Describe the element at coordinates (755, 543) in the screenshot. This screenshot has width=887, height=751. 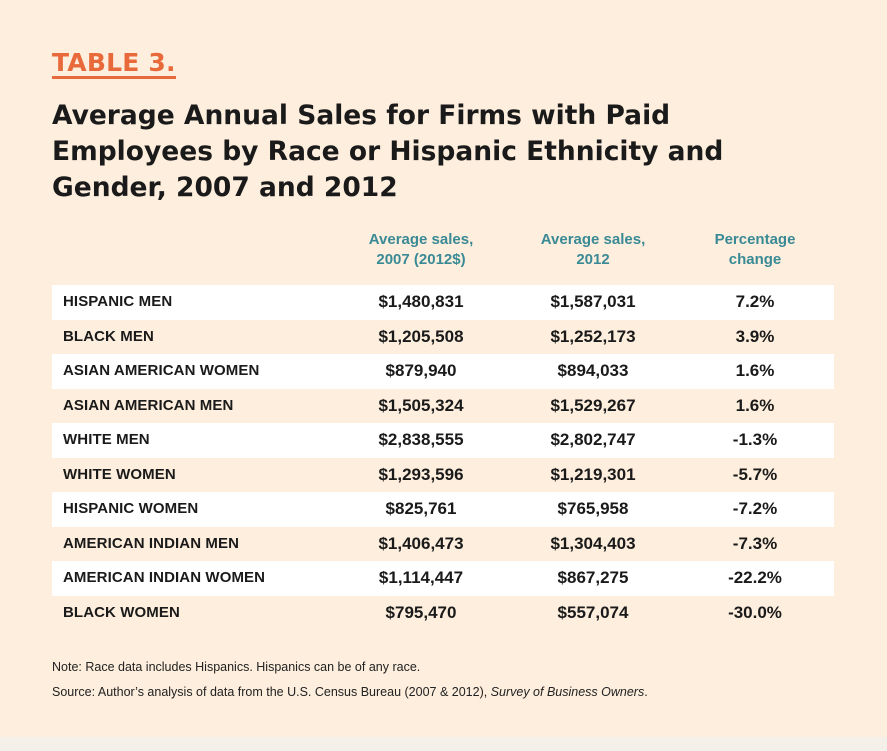
I see `cell-percentage-change: -7.3%` at that location.